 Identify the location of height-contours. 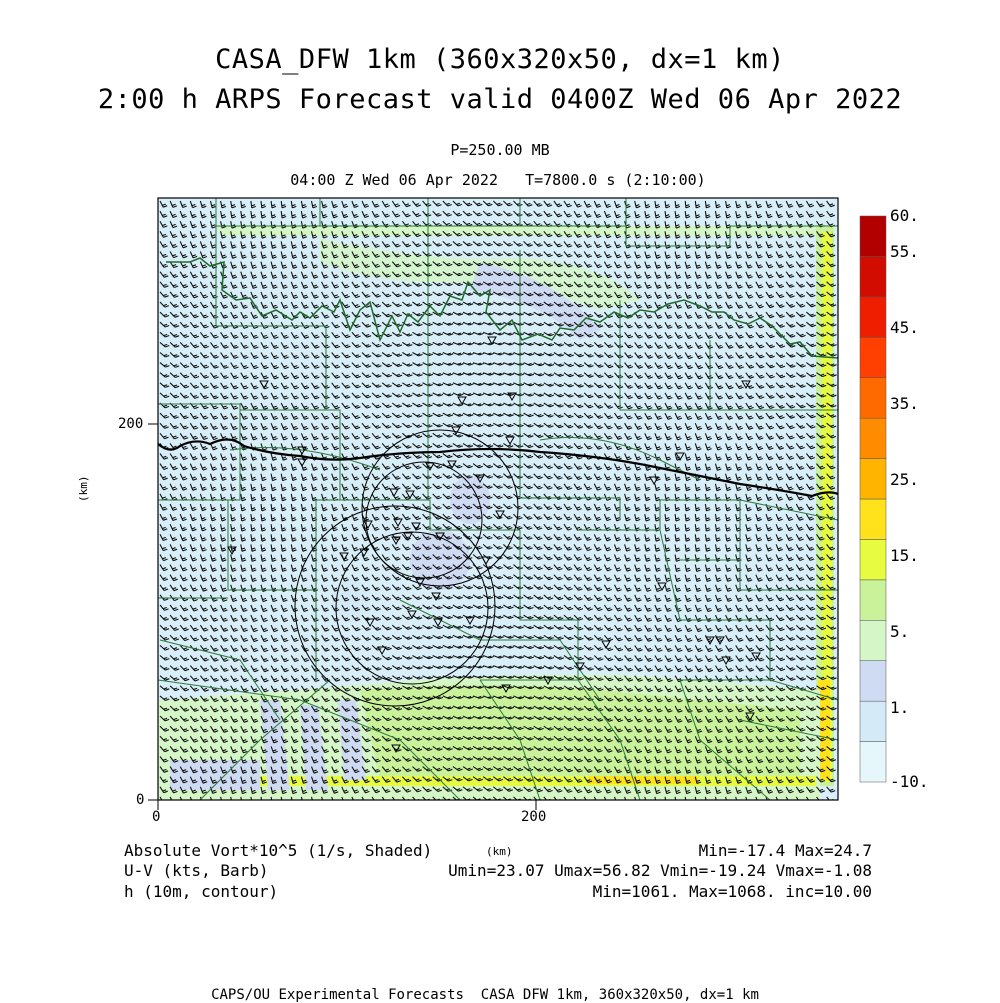
(406, 568).